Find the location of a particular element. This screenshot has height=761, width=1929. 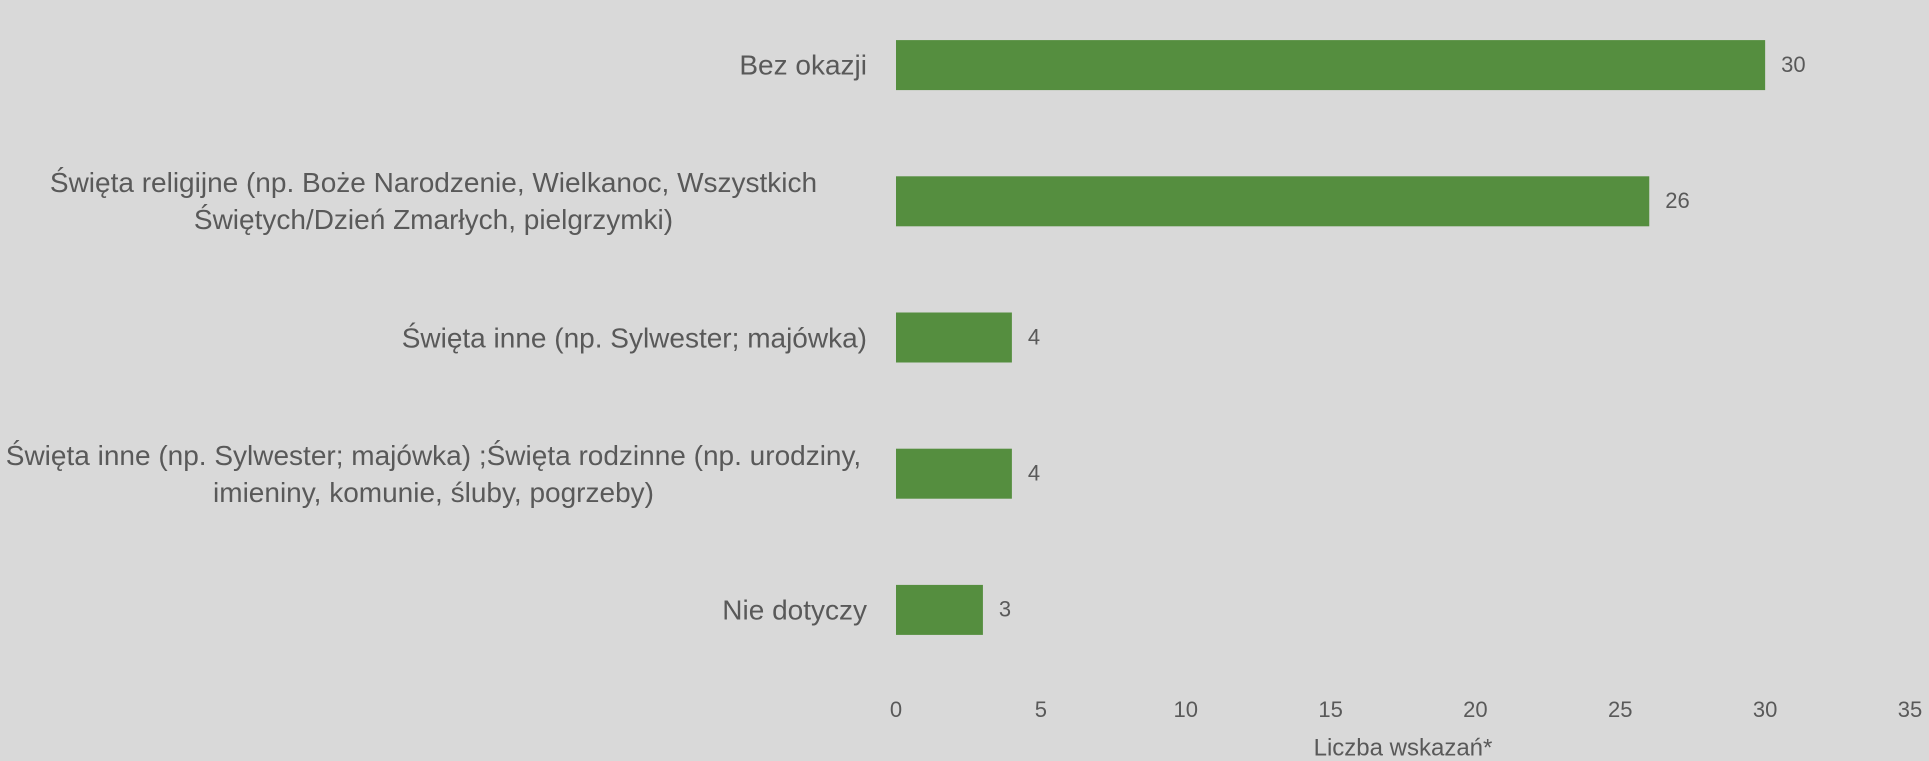

value-label: 30 is located at coordinates (1793, 64).